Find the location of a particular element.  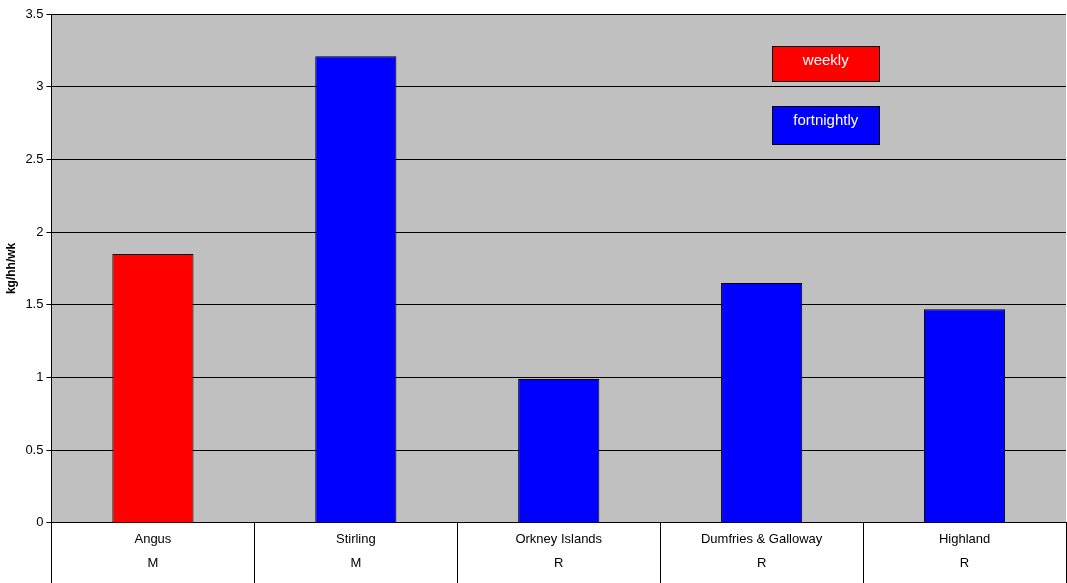

y-tick-label: 1.5 is located at coordinates (34, 304).